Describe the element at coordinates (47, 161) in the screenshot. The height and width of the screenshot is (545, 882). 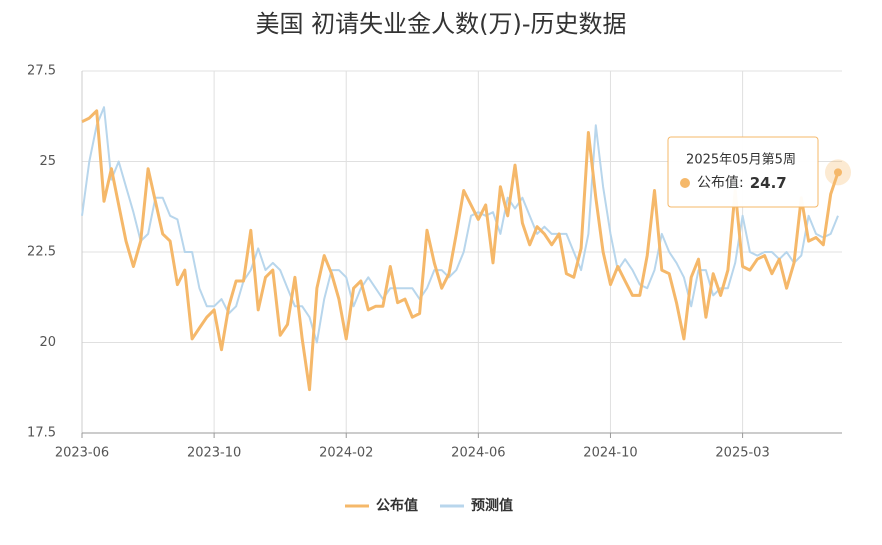
I see `y-tick-label: 25` at that location.